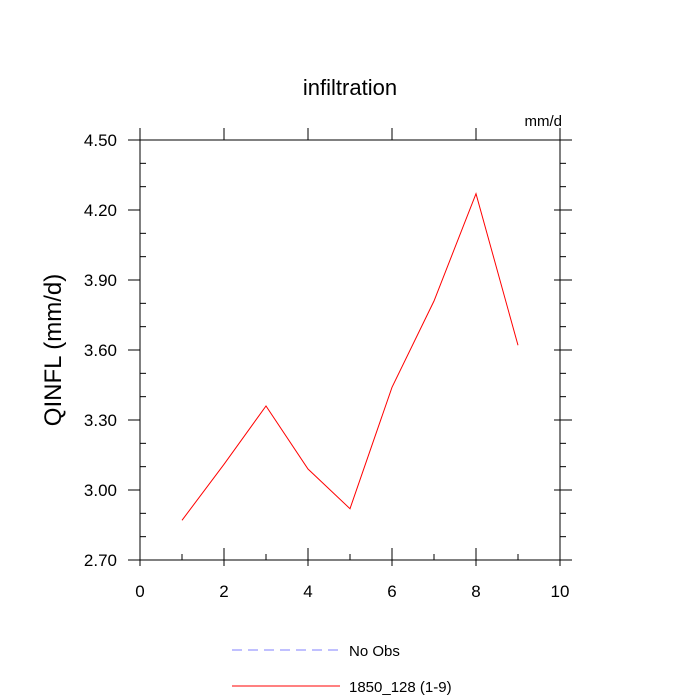  I want to click on x-tick-label: 0, so click(139, 591).